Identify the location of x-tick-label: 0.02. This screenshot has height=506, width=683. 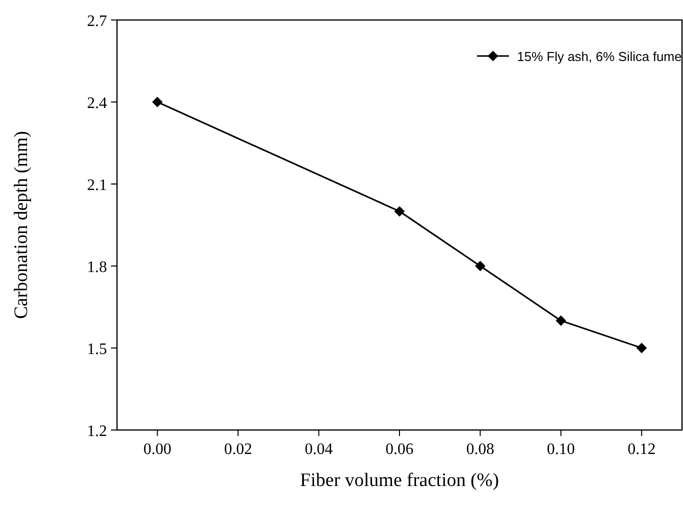
(238, 449).